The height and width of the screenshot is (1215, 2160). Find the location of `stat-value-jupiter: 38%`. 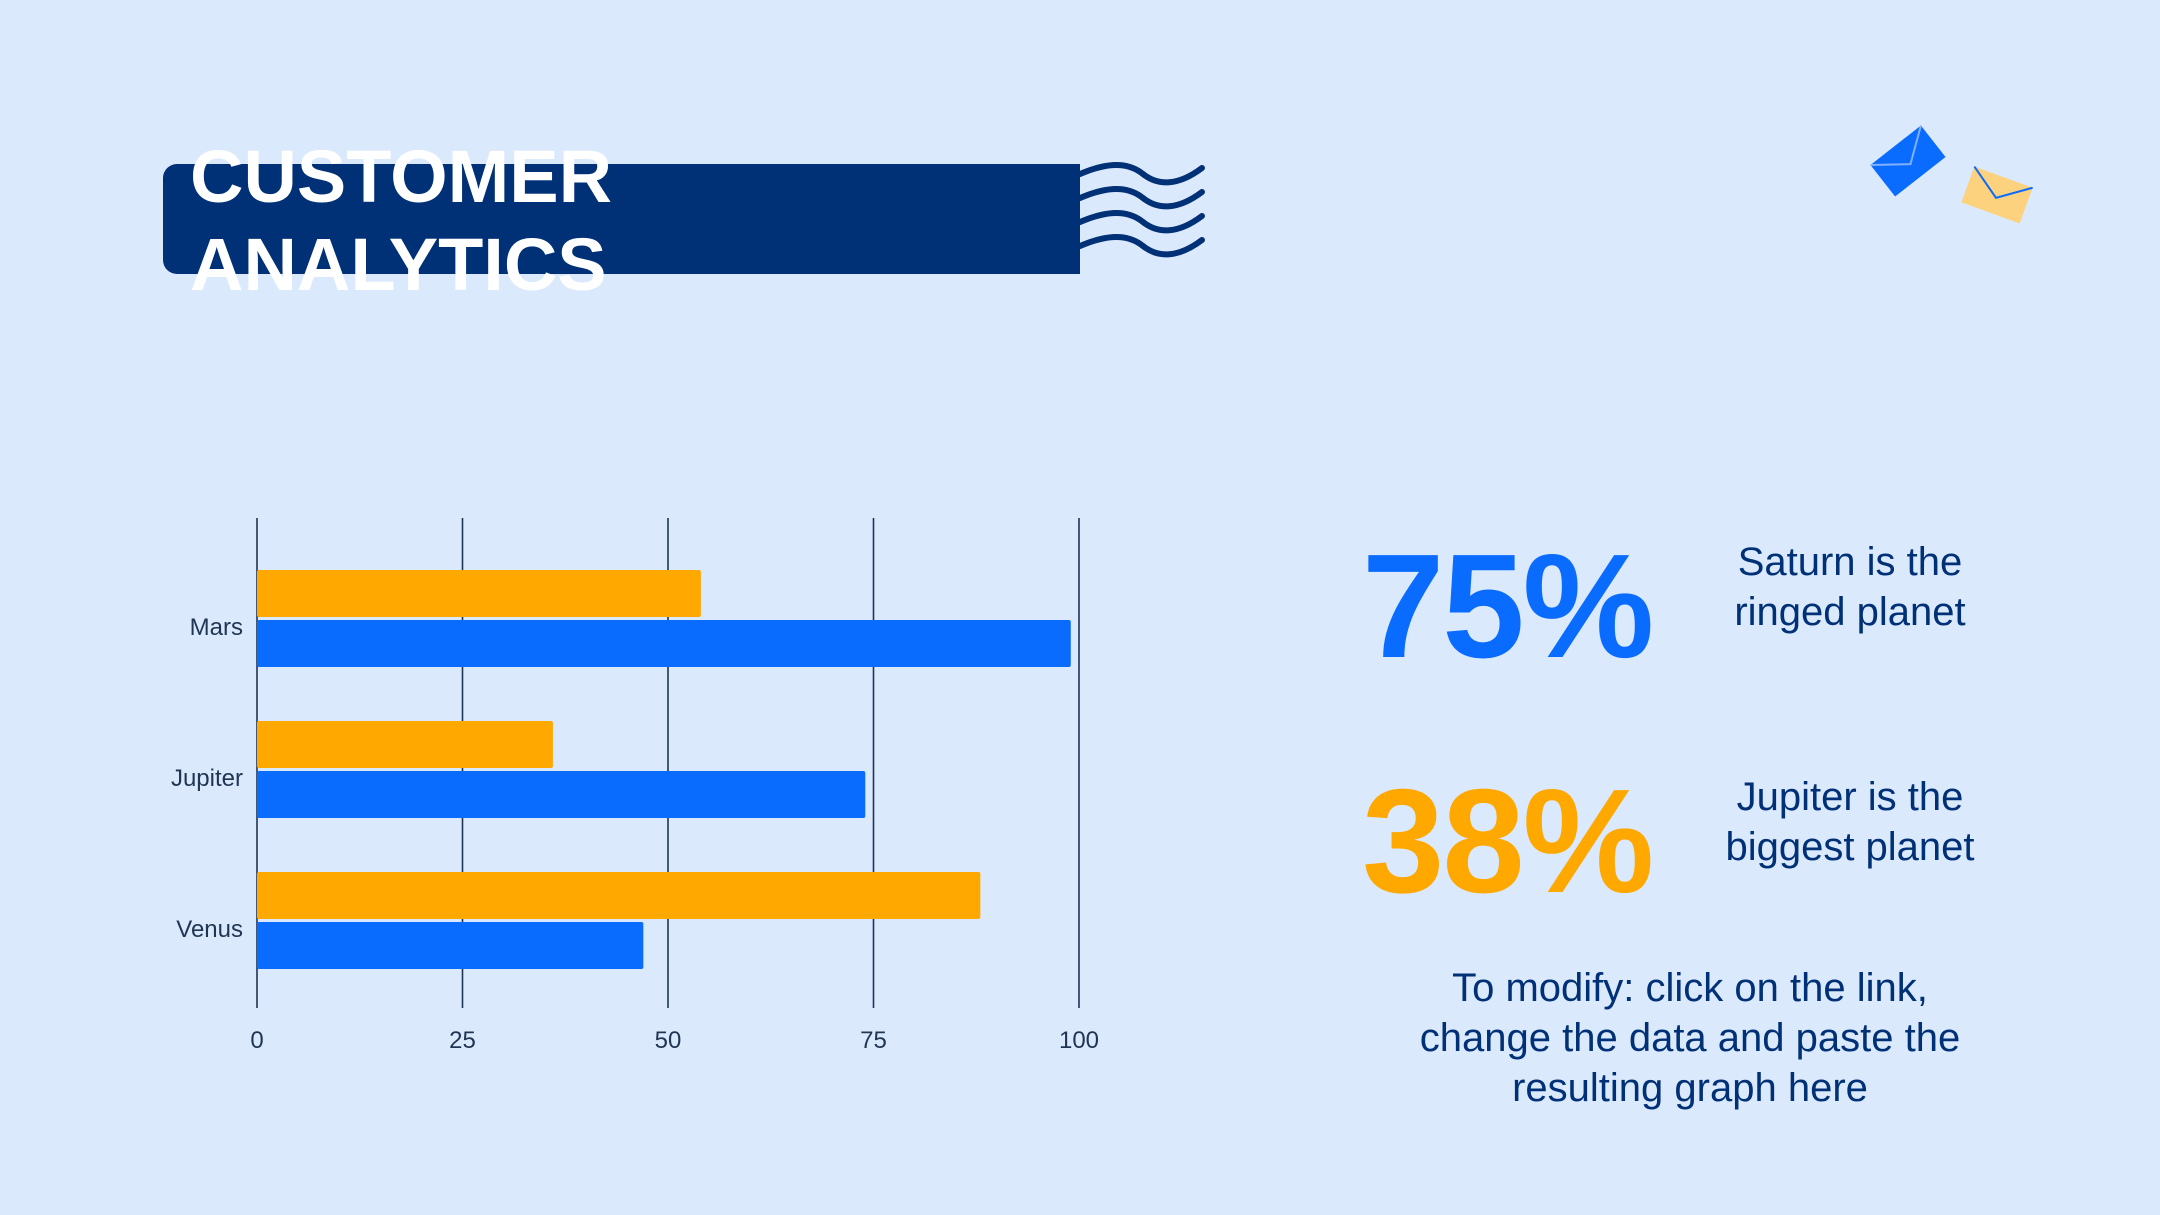

stat-value-jupiter: 38% is located at coordinates (1508, 841).